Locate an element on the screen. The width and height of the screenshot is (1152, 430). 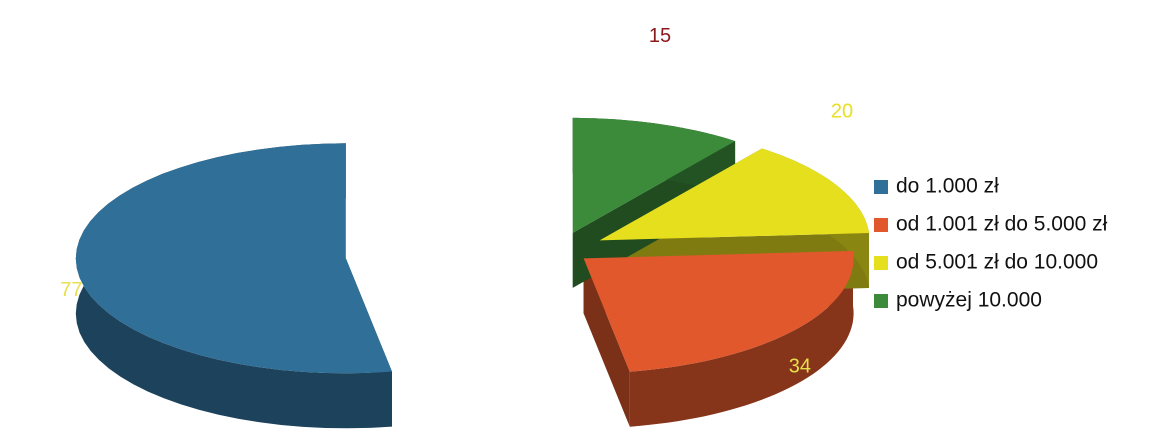
legend-label: do 1.000 zł is located at coordinates (947, 186).